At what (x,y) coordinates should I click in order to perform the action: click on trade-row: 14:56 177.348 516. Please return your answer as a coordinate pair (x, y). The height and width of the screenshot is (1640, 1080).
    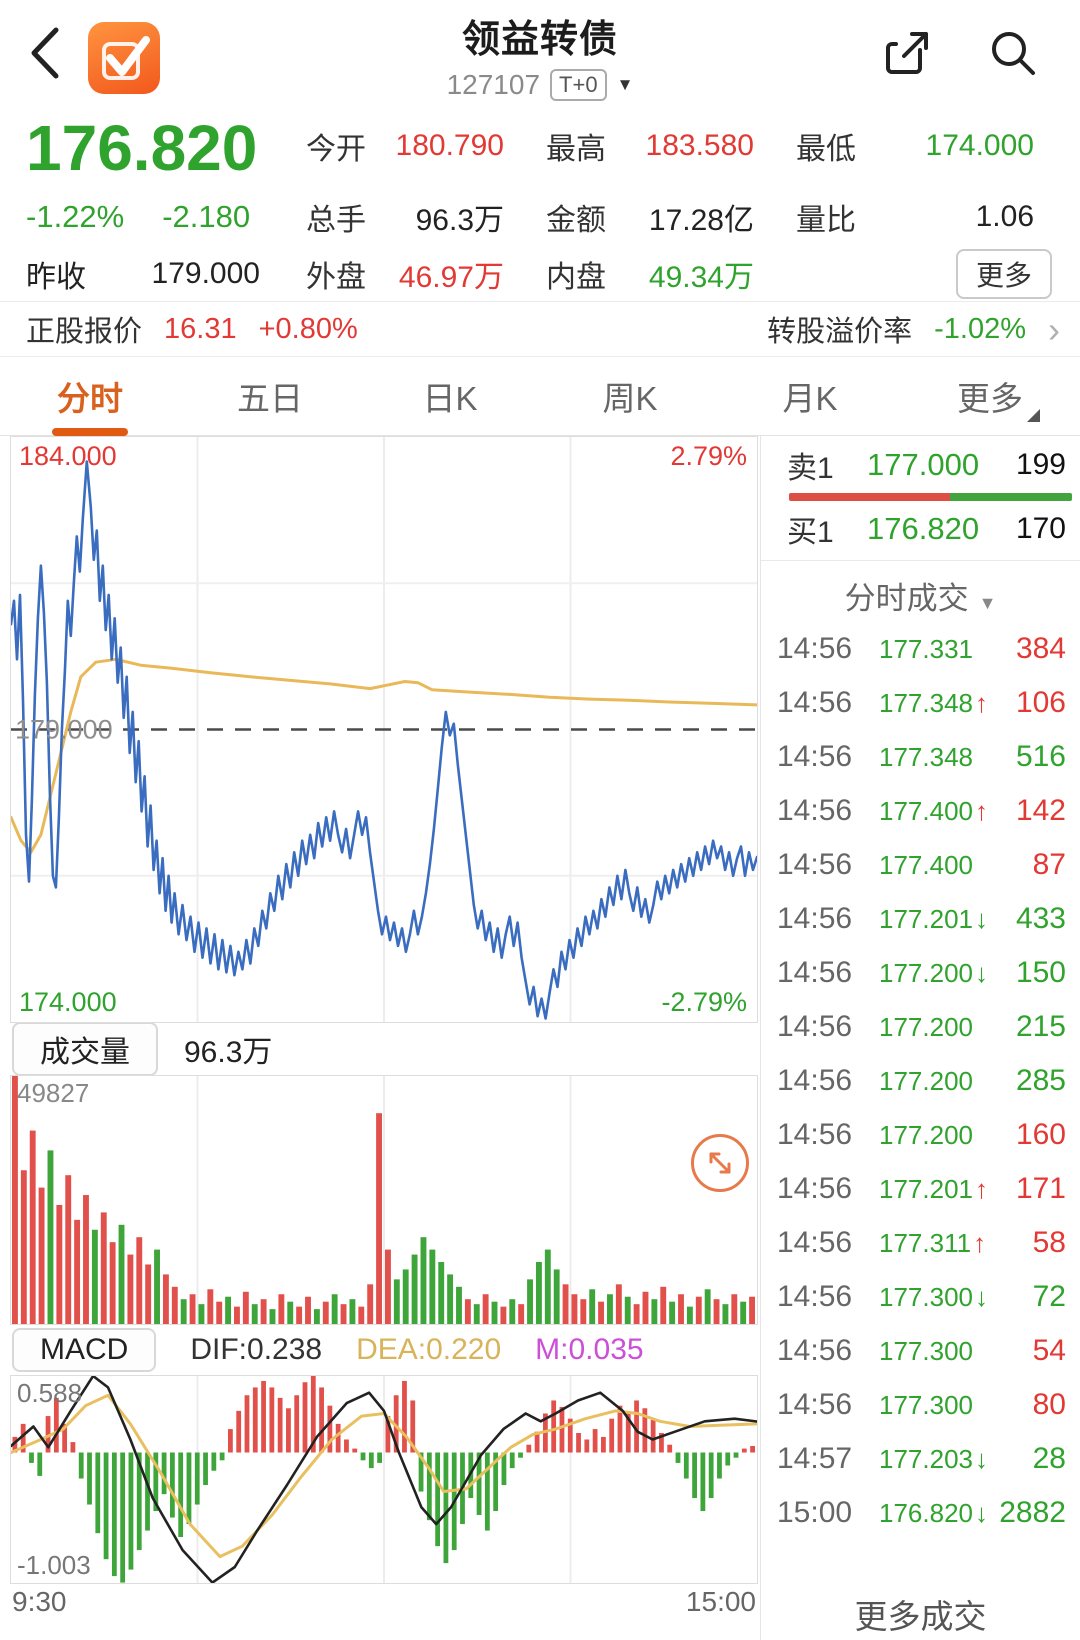
    Looking at the image, I should click on (920, 757).